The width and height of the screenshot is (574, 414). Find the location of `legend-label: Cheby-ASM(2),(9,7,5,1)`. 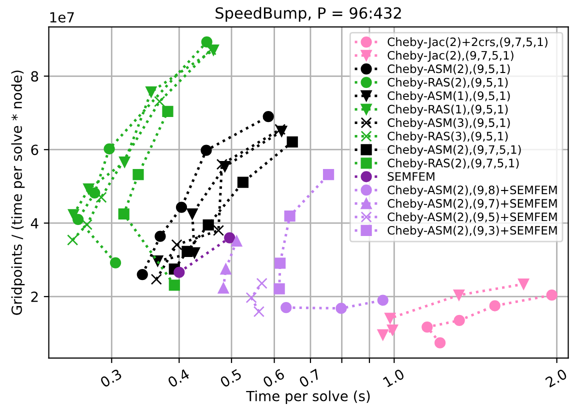

legend-label: Cheby-ASM(2),(9,7,5,1) is located at coordinates (454, 150).